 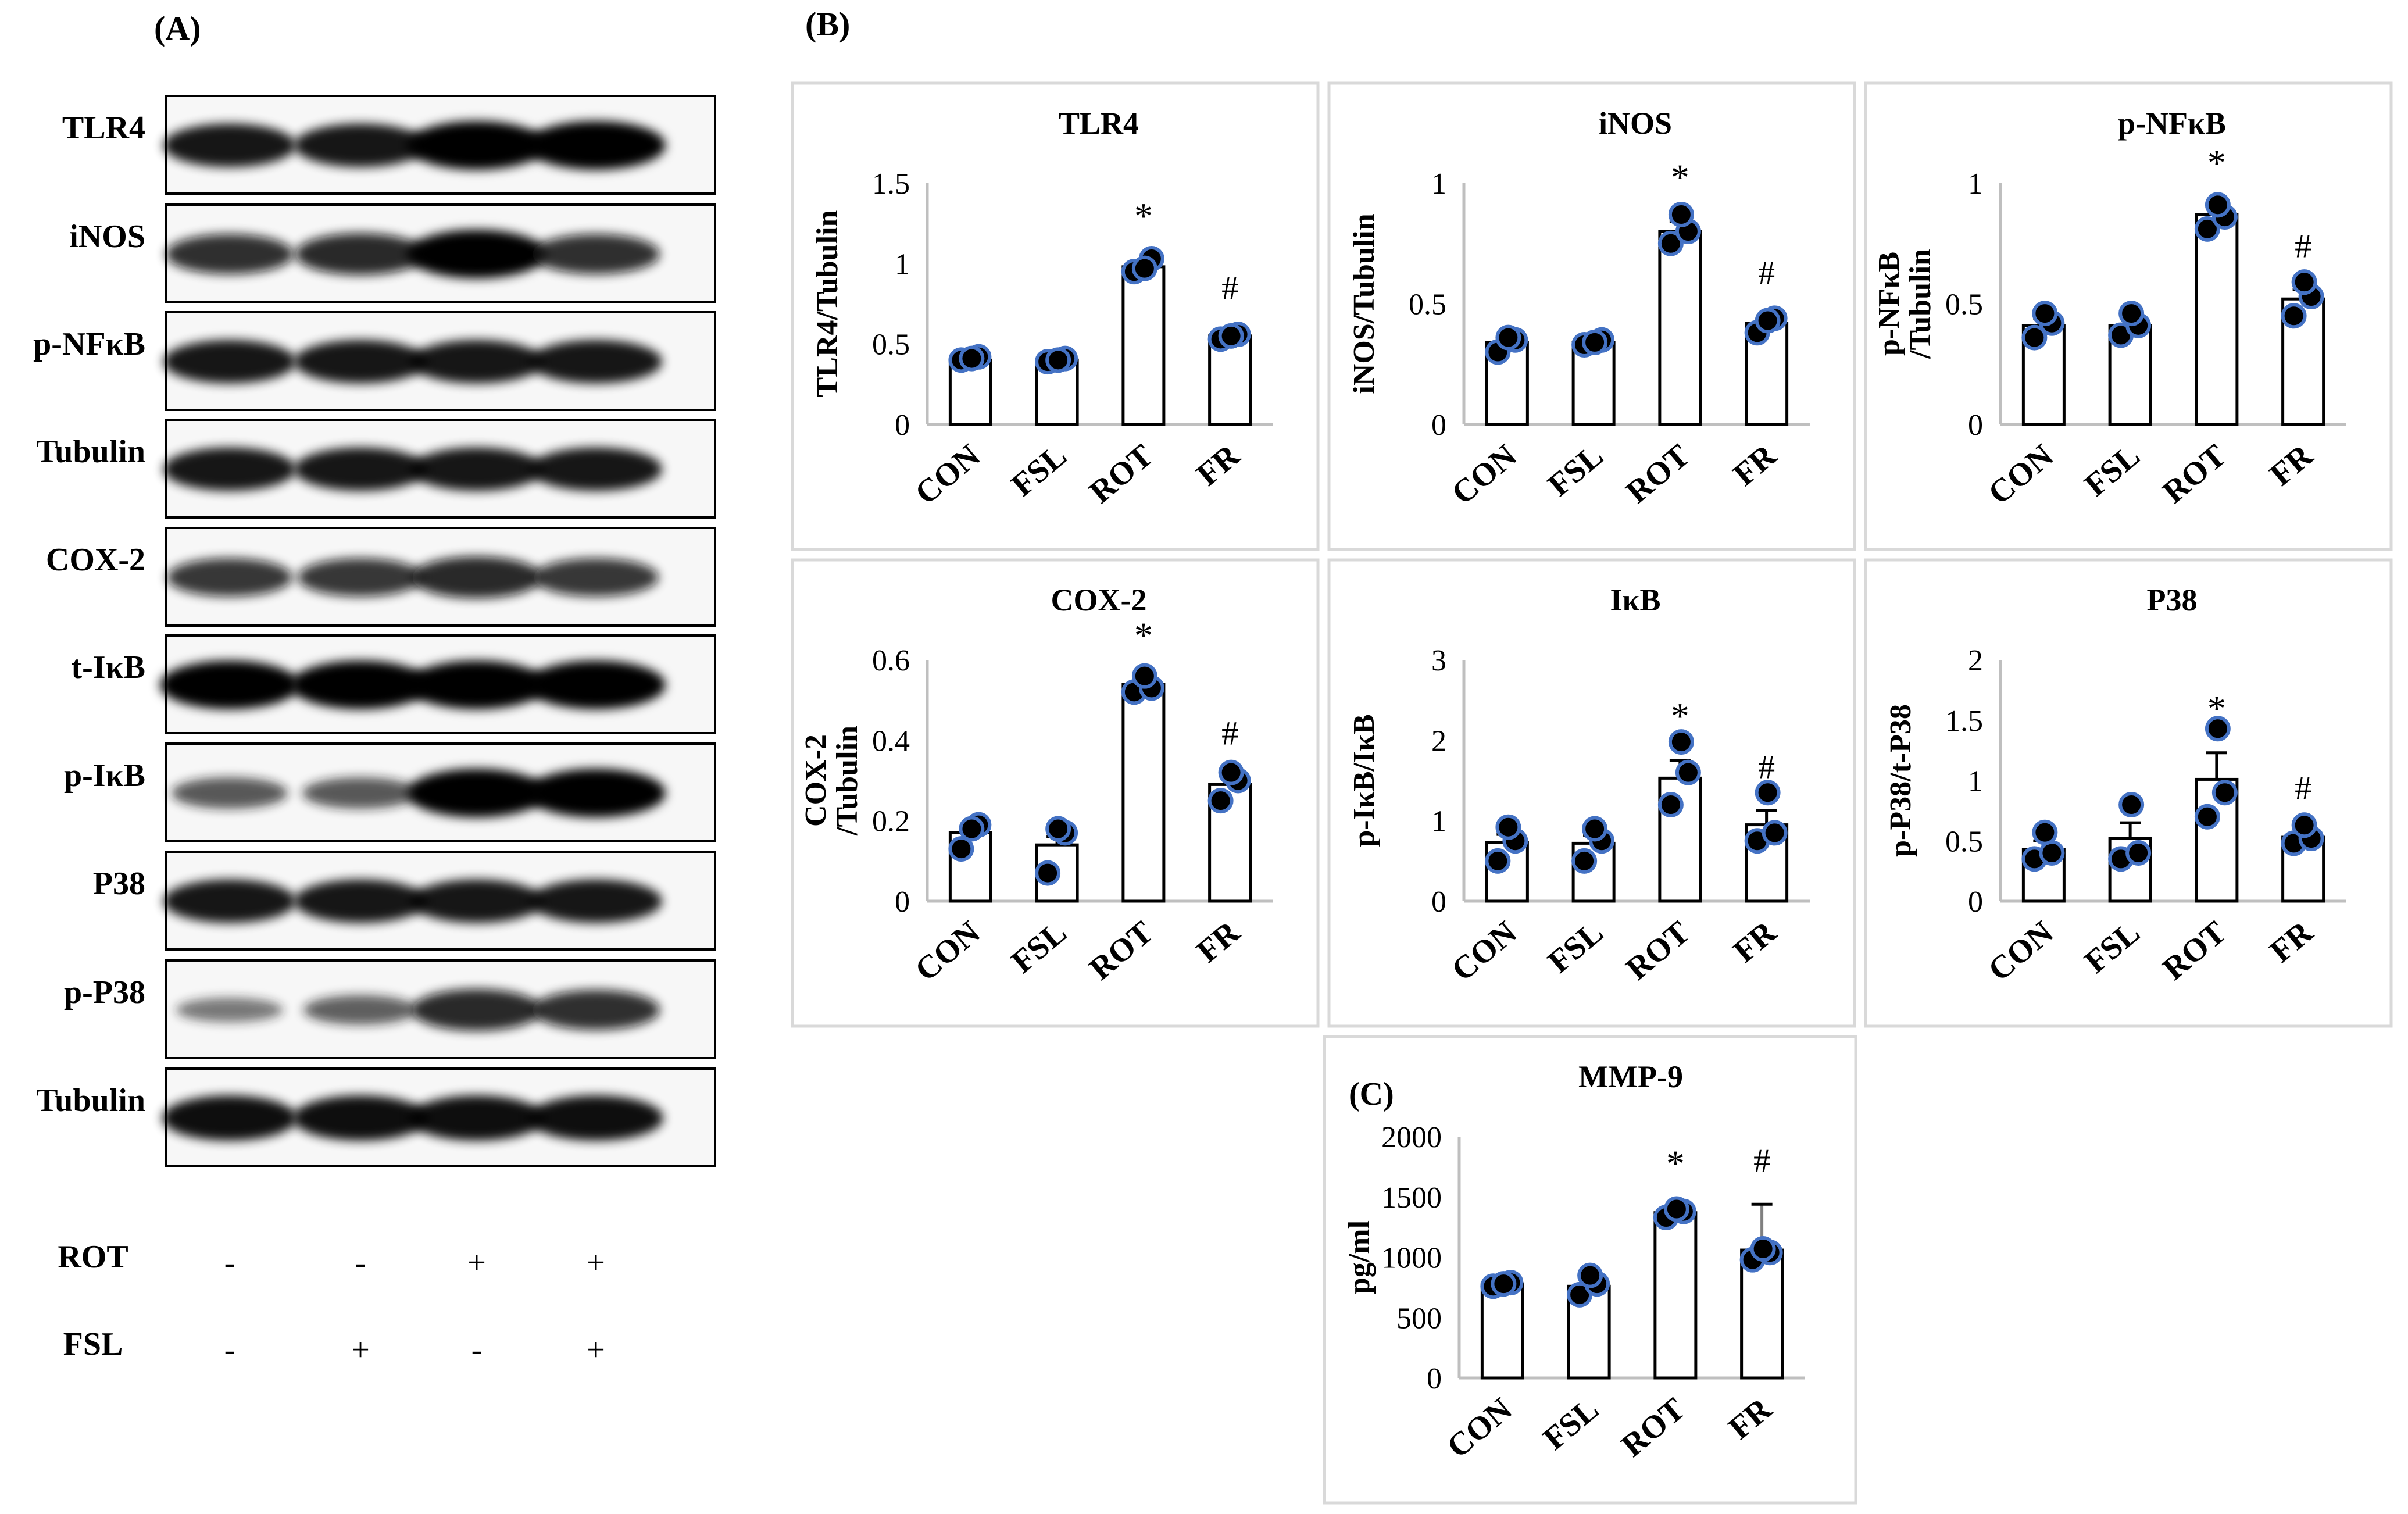 What do you see at coordinates (827, 303) in the screenshot?
I see `y-axis-label: TLR4/Tubulin` at bounding box center [827, 303].